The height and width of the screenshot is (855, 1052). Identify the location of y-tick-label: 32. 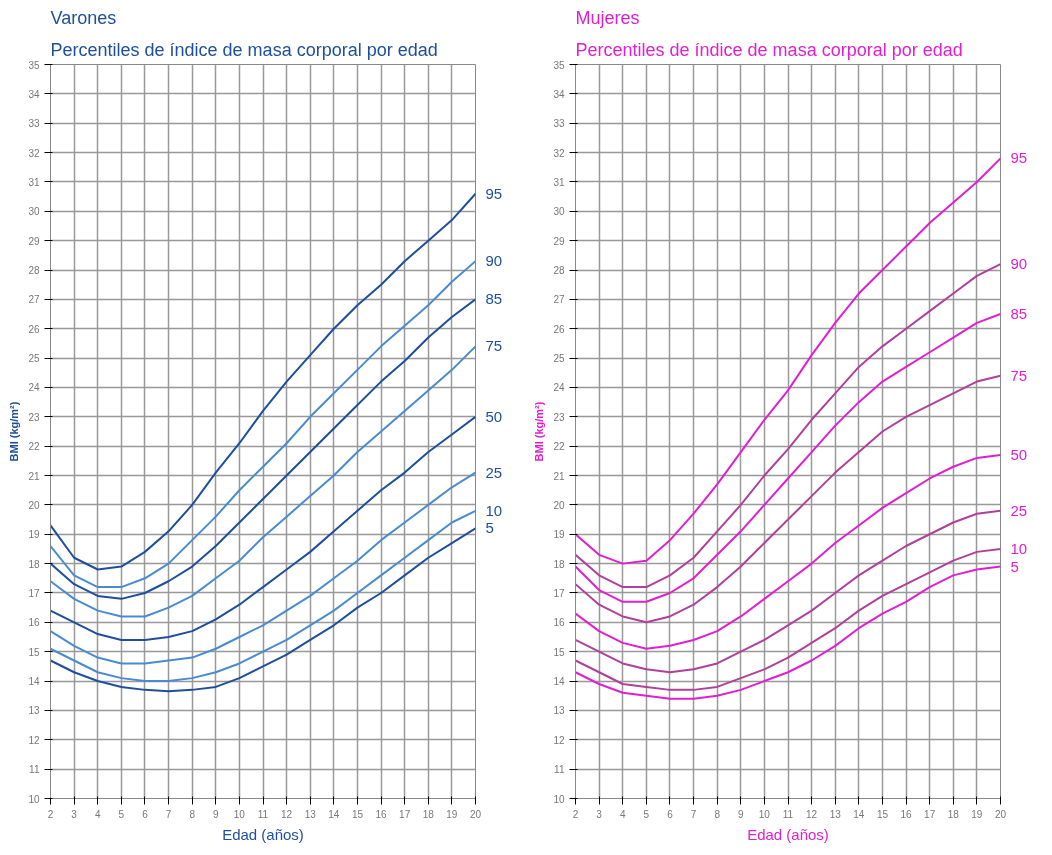
(34, 153).